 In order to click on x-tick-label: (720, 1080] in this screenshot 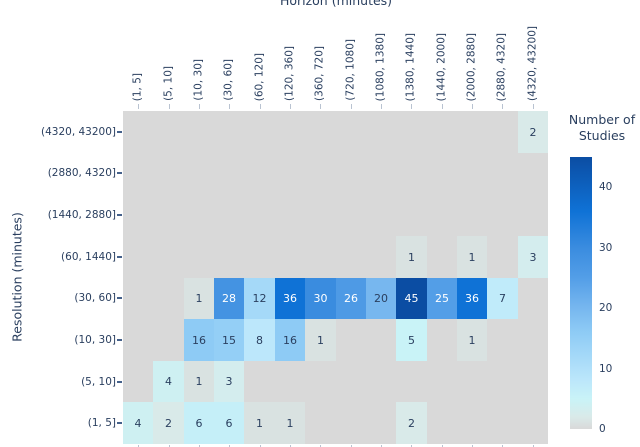, I will do `click(350, 70)`.